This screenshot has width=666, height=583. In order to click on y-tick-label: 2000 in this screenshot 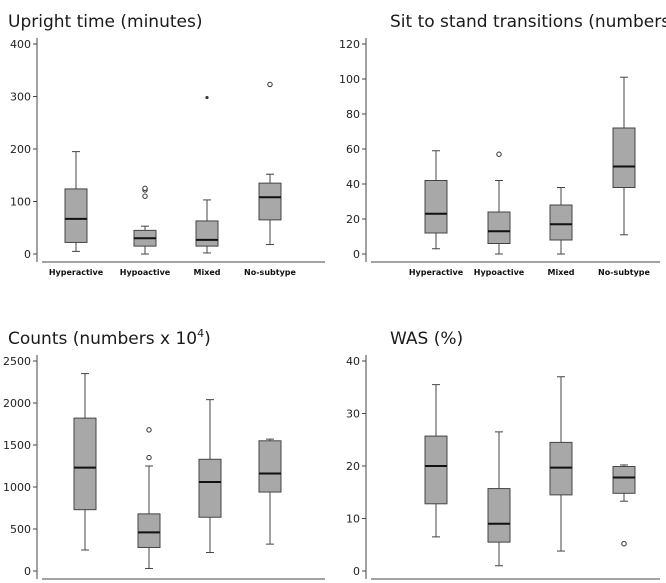, I will do `click(17, 403)`.